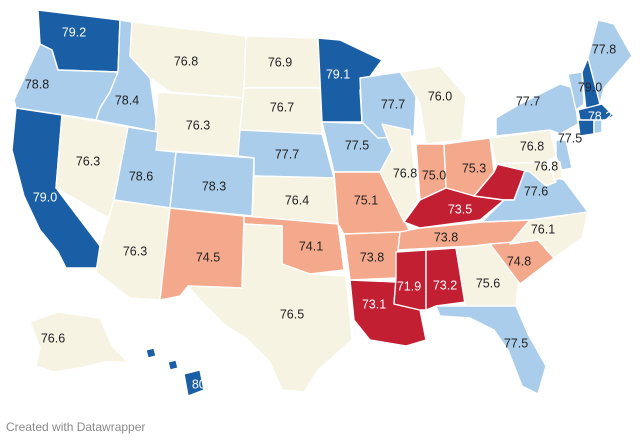  I want to click on value-label-HI: 80.7, so click(204, 384).